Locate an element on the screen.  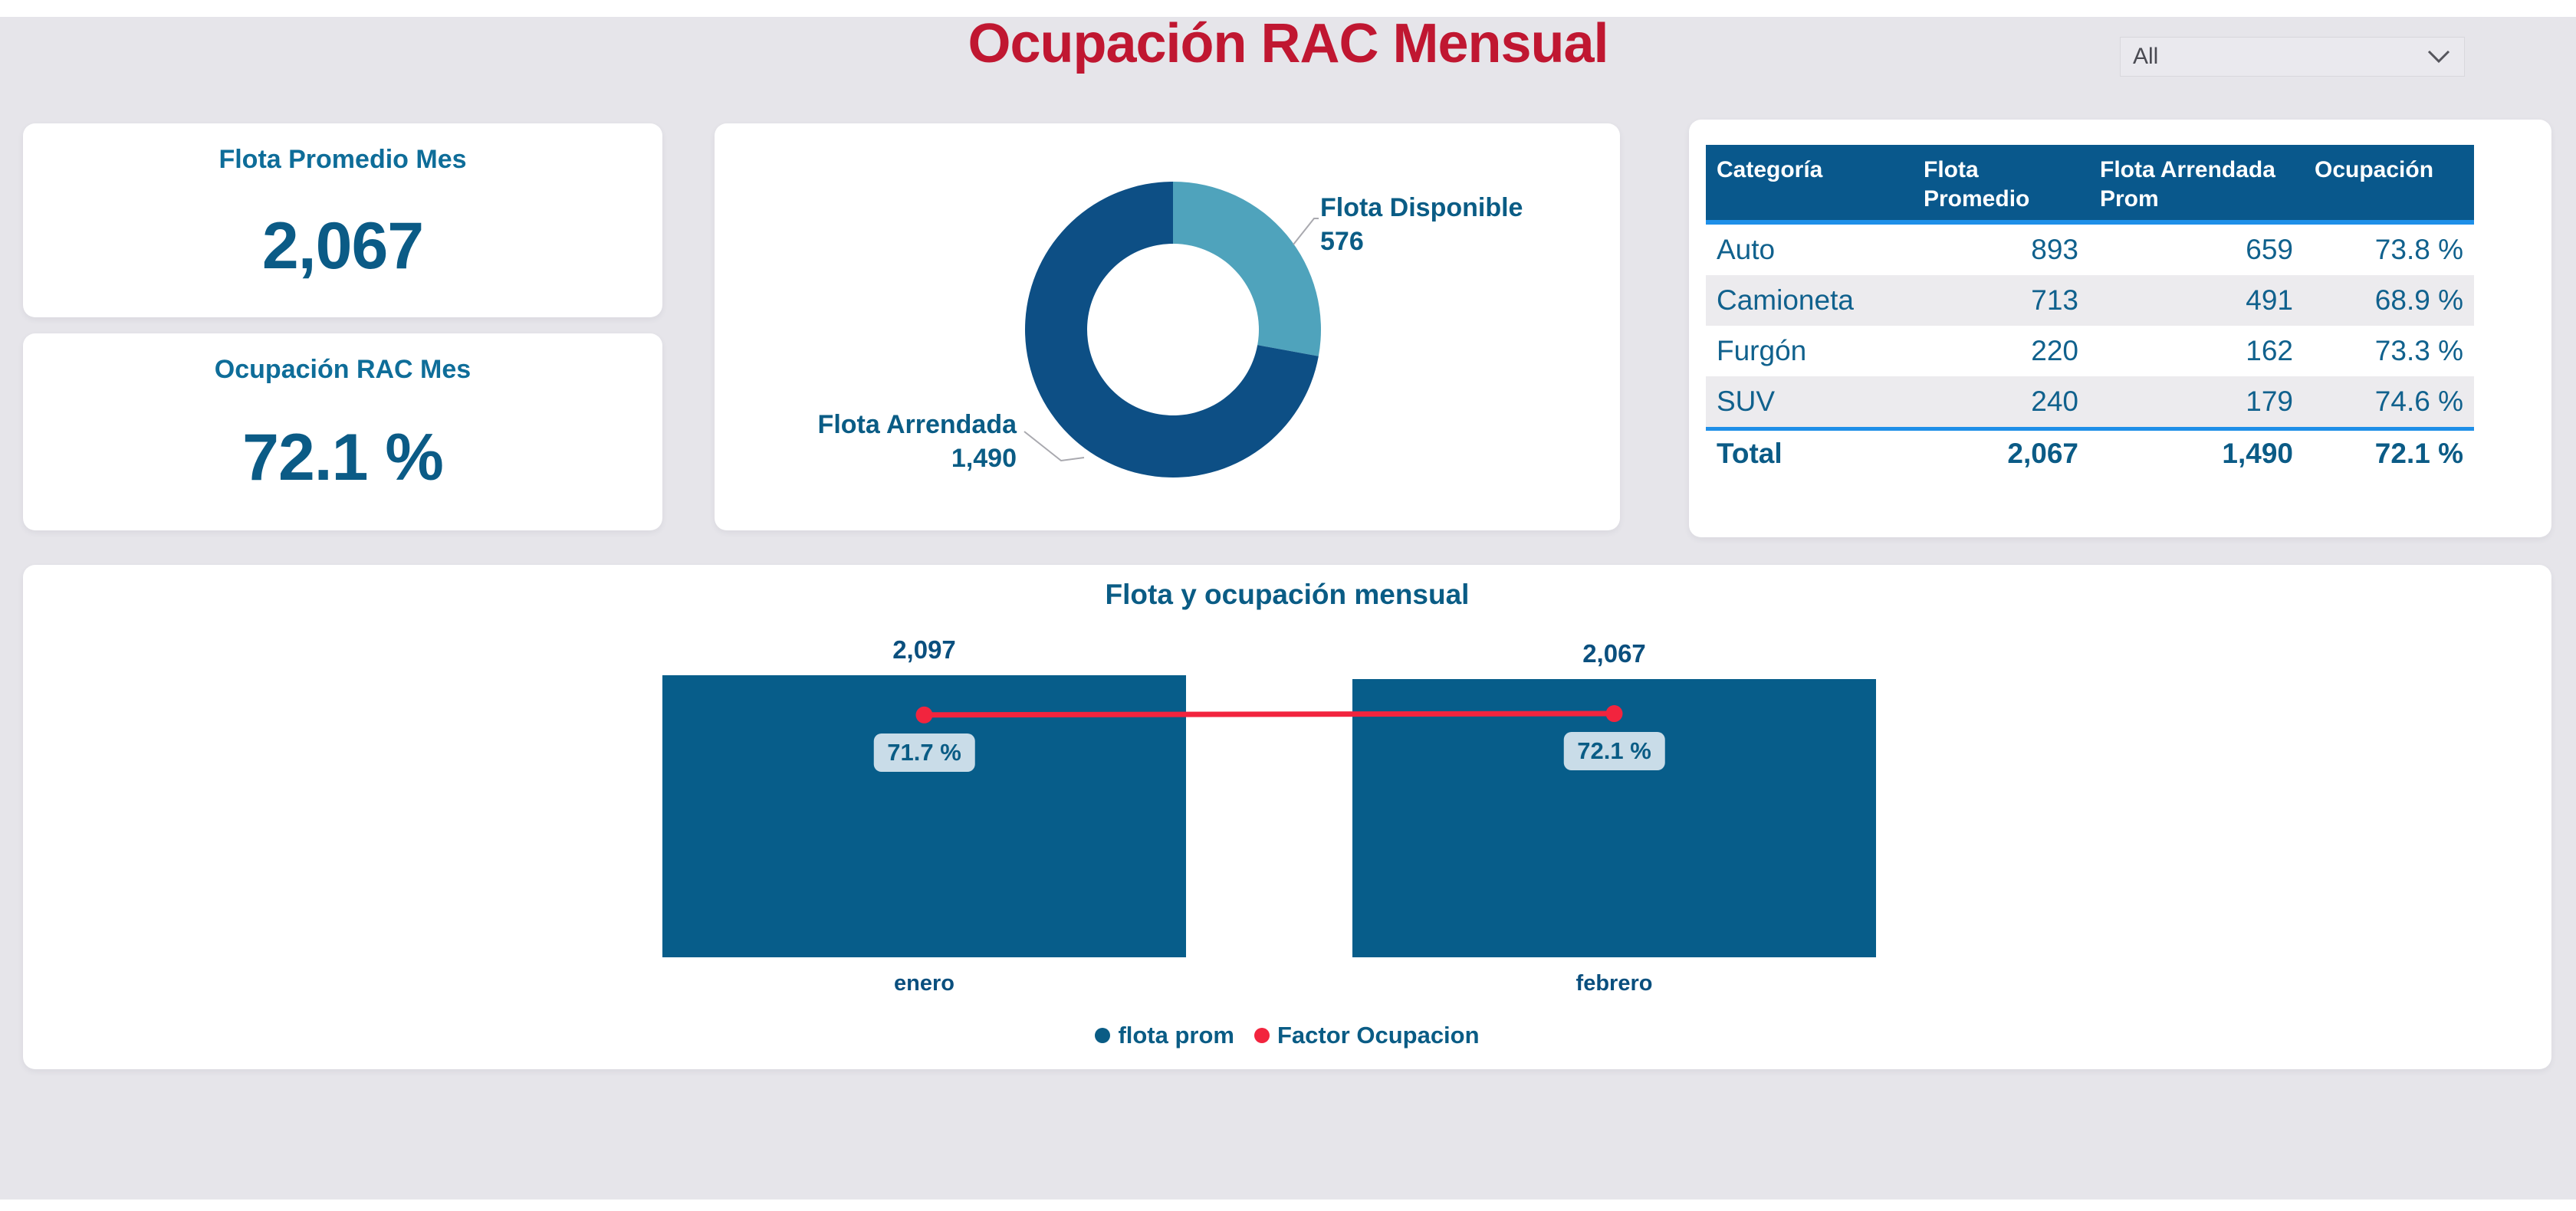
bar-febrero is located at coordinates (1614, 817).